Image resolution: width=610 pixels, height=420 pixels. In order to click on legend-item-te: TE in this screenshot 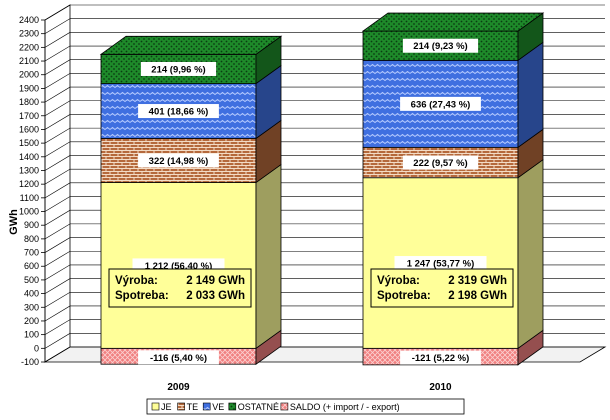, I will do `click(188, 407)`.